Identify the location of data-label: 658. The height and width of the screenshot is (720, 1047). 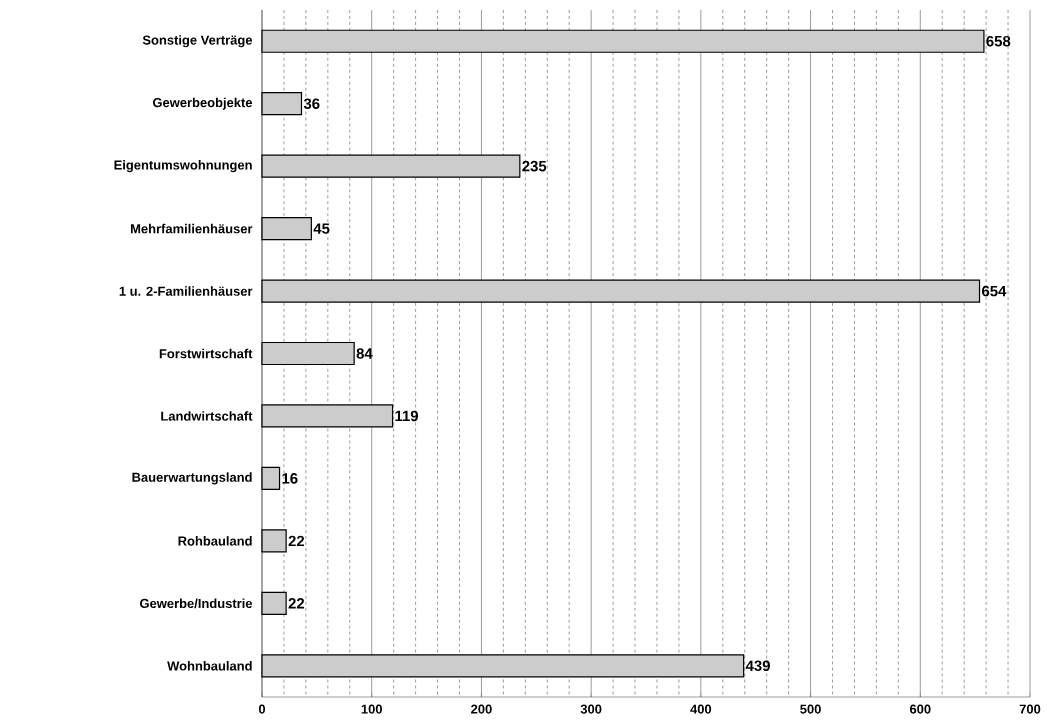
(998, 41).